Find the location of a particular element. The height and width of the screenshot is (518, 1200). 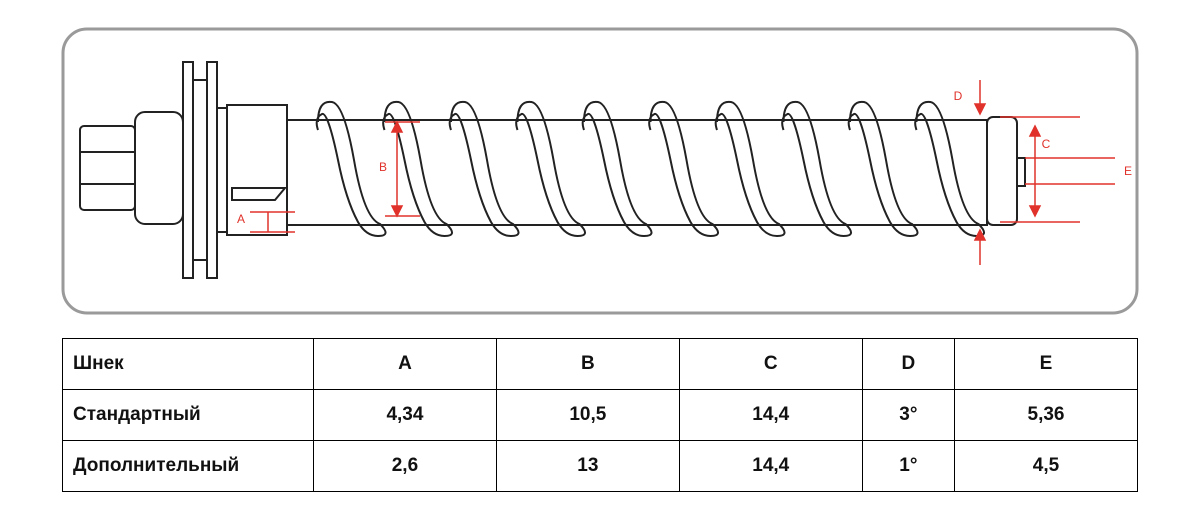

label-c: C is located at coordinates (1046, 144).